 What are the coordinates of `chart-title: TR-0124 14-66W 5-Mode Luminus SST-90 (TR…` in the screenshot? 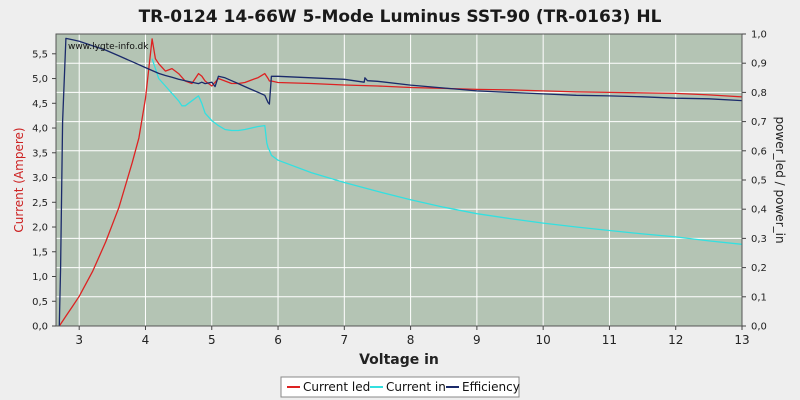 It's located at (400, 17).